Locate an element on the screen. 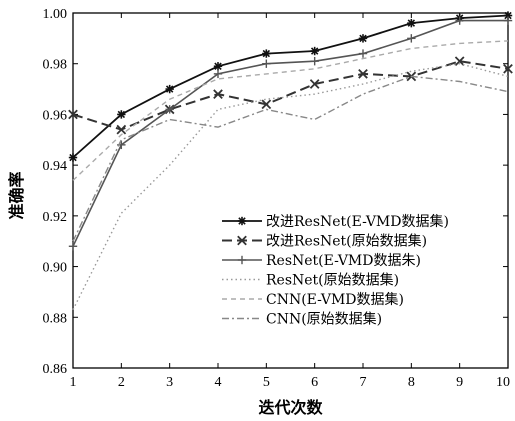 The height and width of the screenshot is (421, 515). y-tick-label: 0.98 is located at coordinates (55, 65).